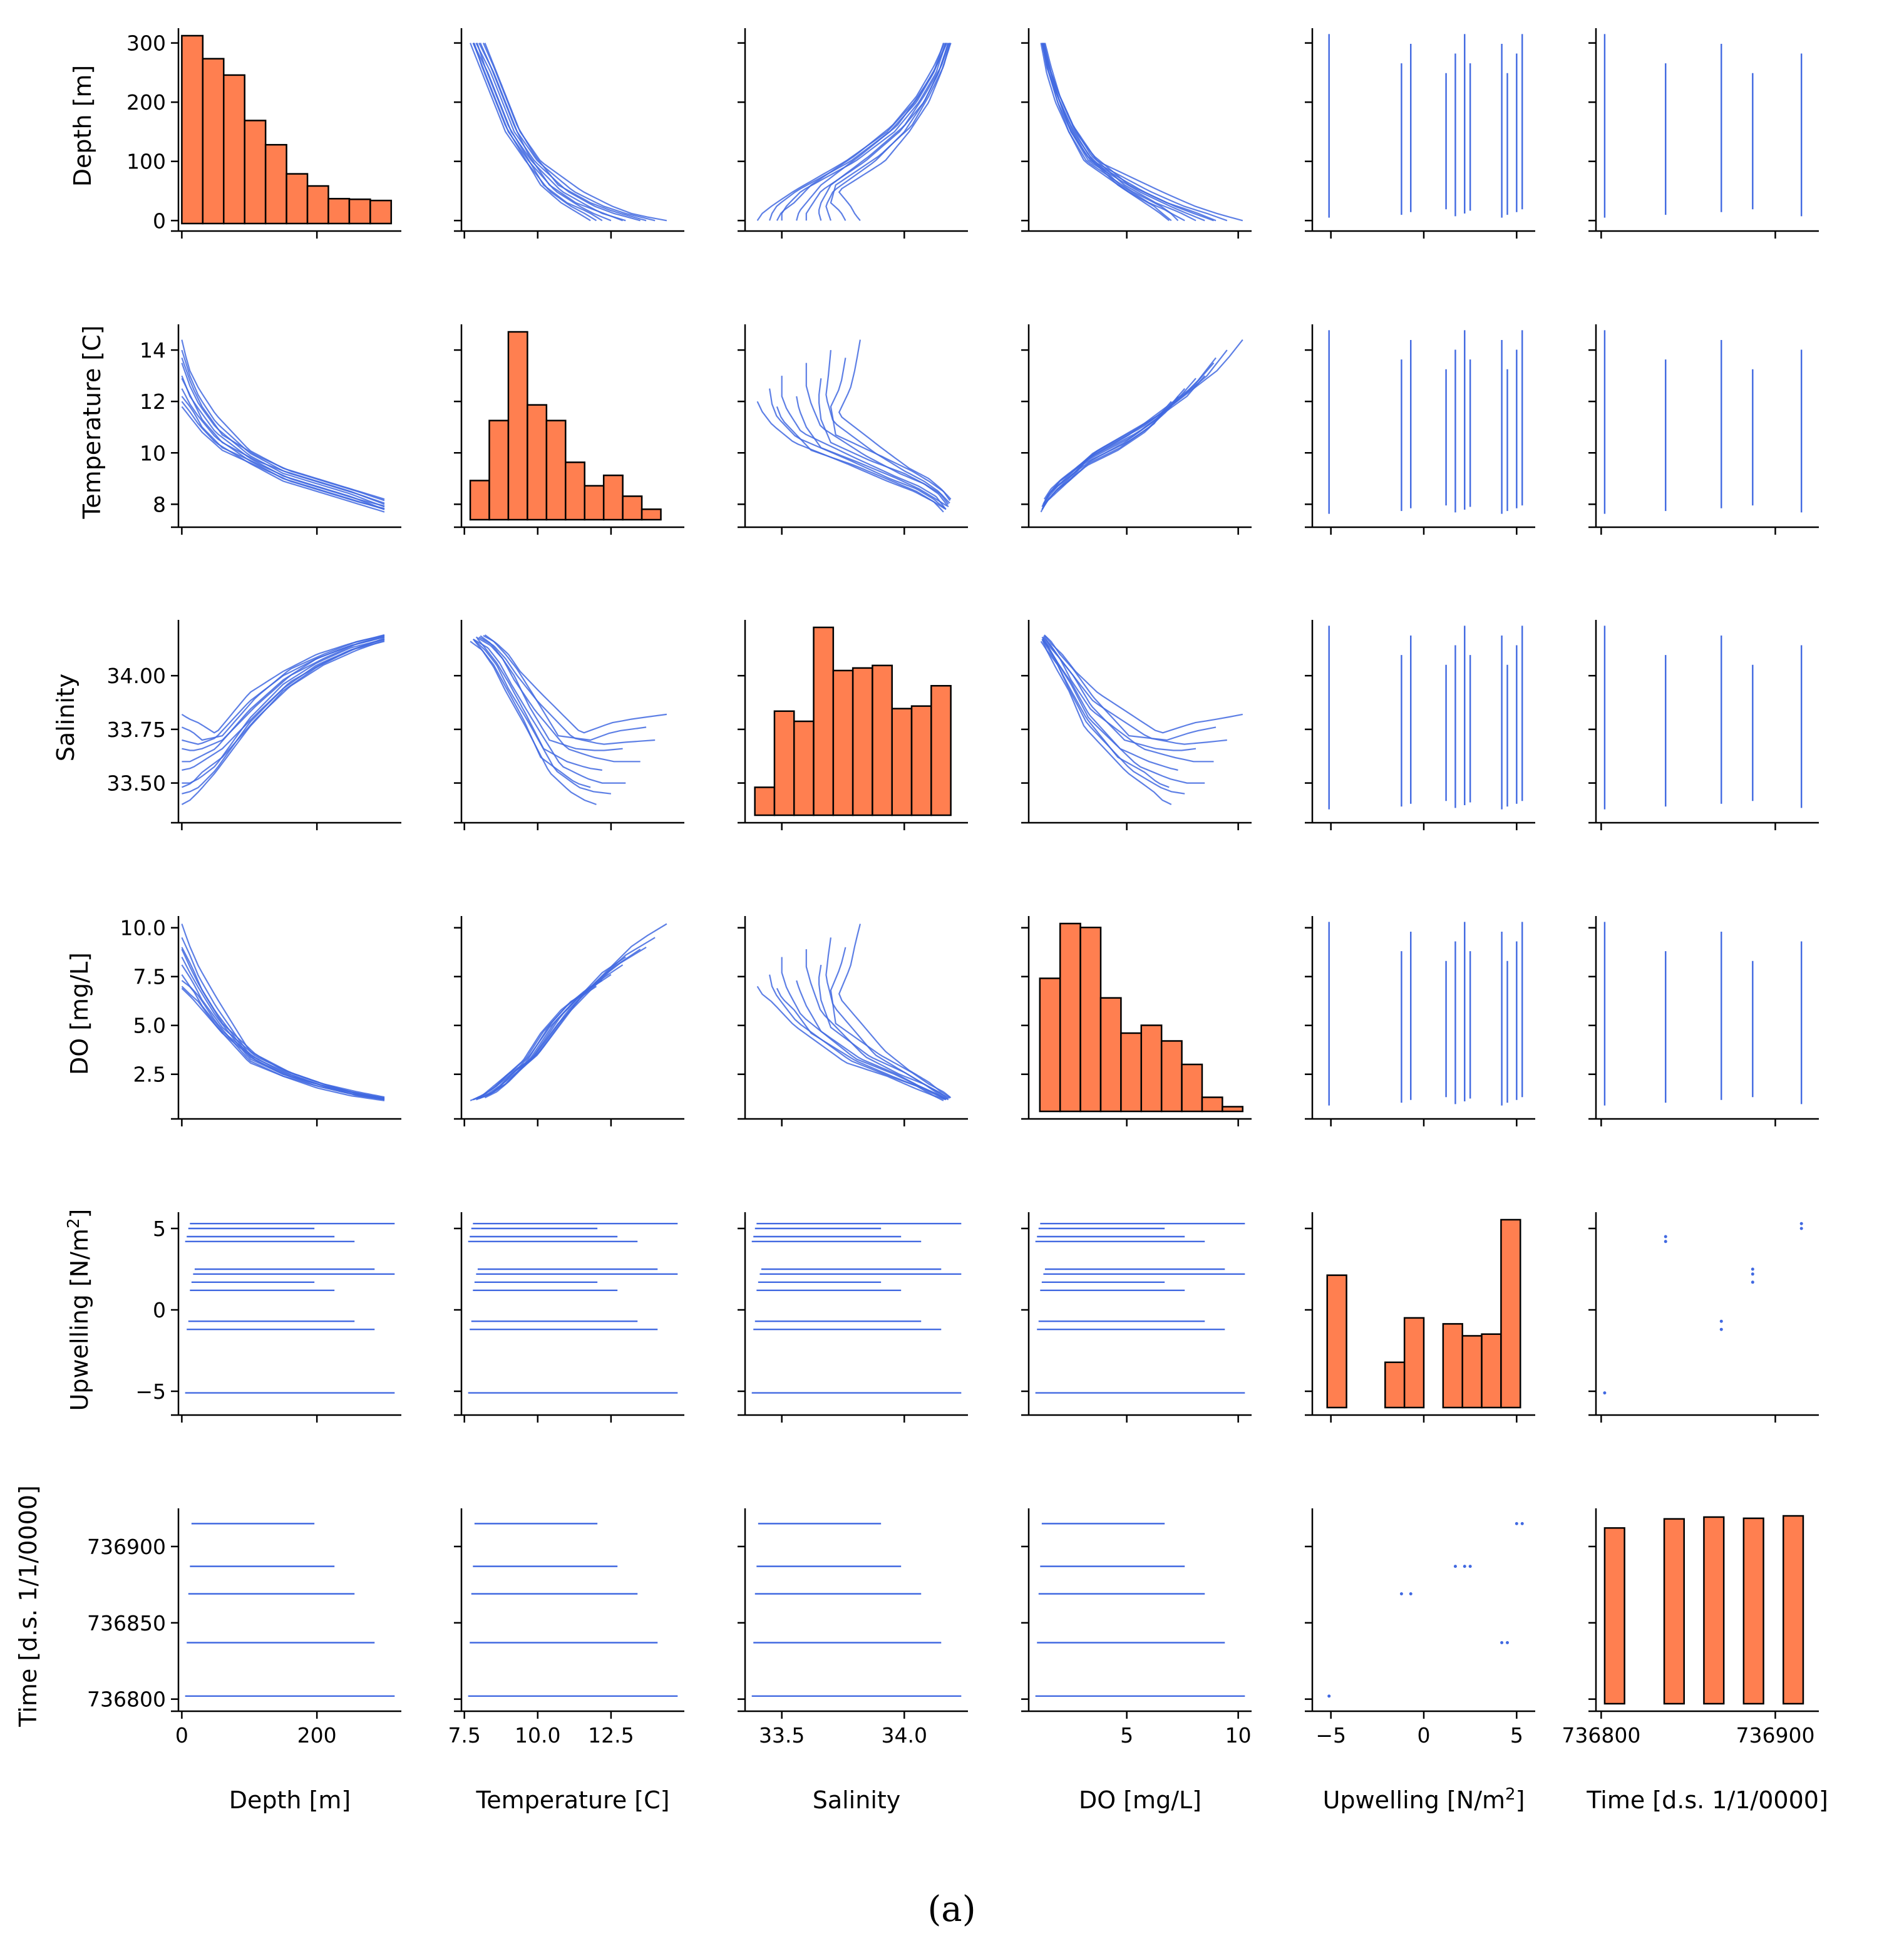 This screenshot has width=1904, height=1936. I want to click on y-tick-label: 10.0, so click(143, 928).